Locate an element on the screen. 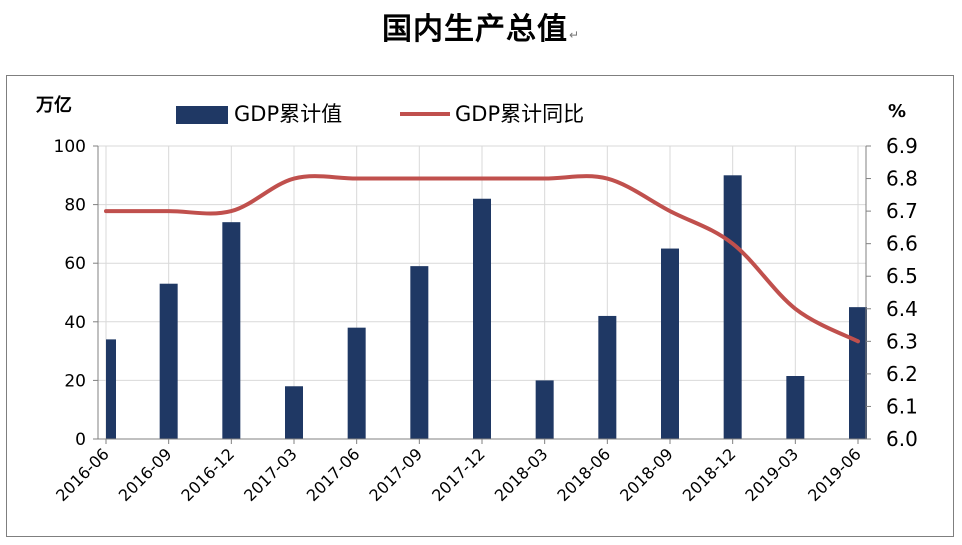 The height and width of the screenshot is (545, 962). x-tick-label: 2017-03 is located at coordinates (270, 474).